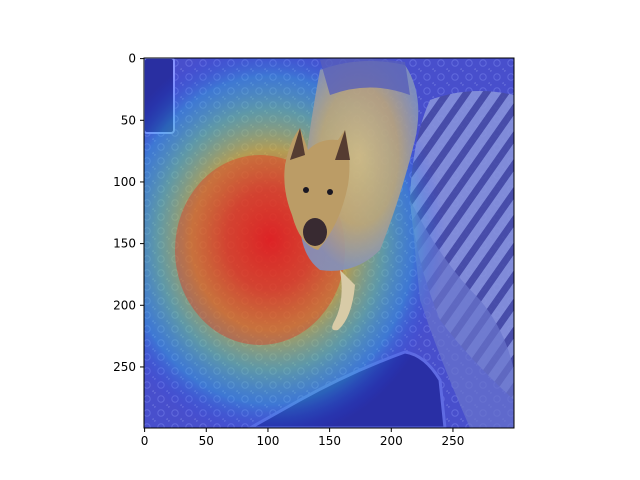 The height and width of the screenshot is (480, 640). What do you see at coordinates (128, 213) in the screenshot?
I see `y-axis: 0 50 100 150 200 250` at bounding box center [128, 213].